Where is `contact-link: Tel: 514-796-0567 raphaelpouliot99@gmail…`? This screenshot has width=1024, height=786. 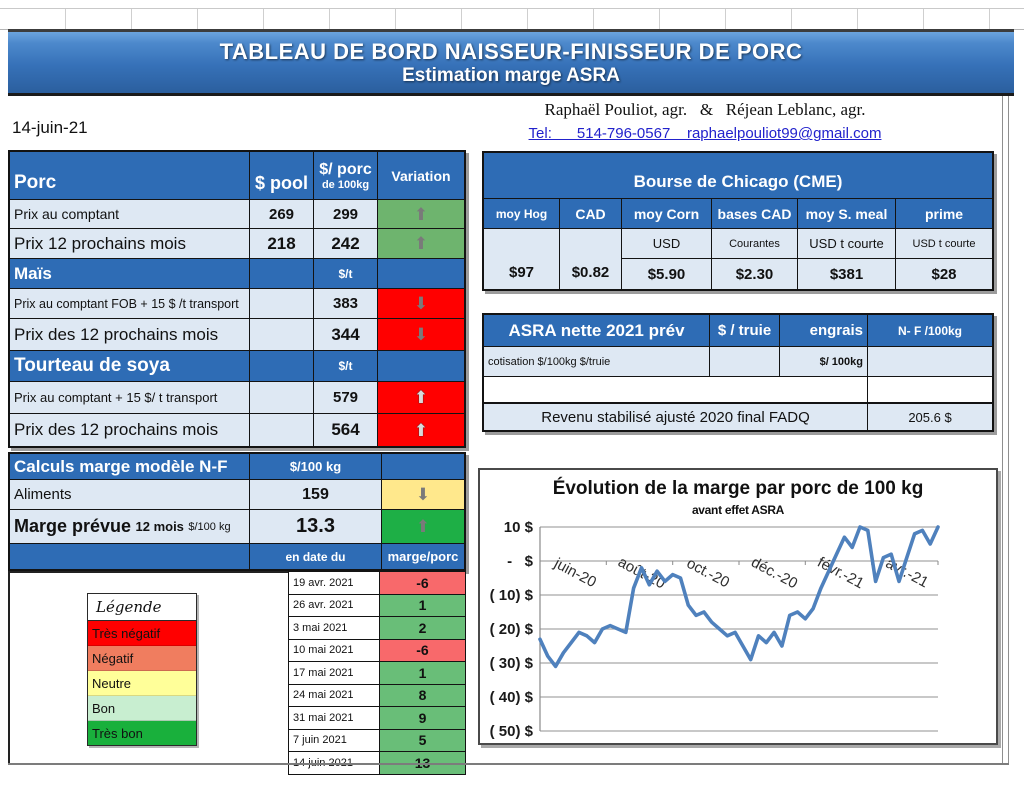 contact-link: Tel: 514-796-0567 raphaelpouliot99@gmail… is located at coordinates (705, 133).